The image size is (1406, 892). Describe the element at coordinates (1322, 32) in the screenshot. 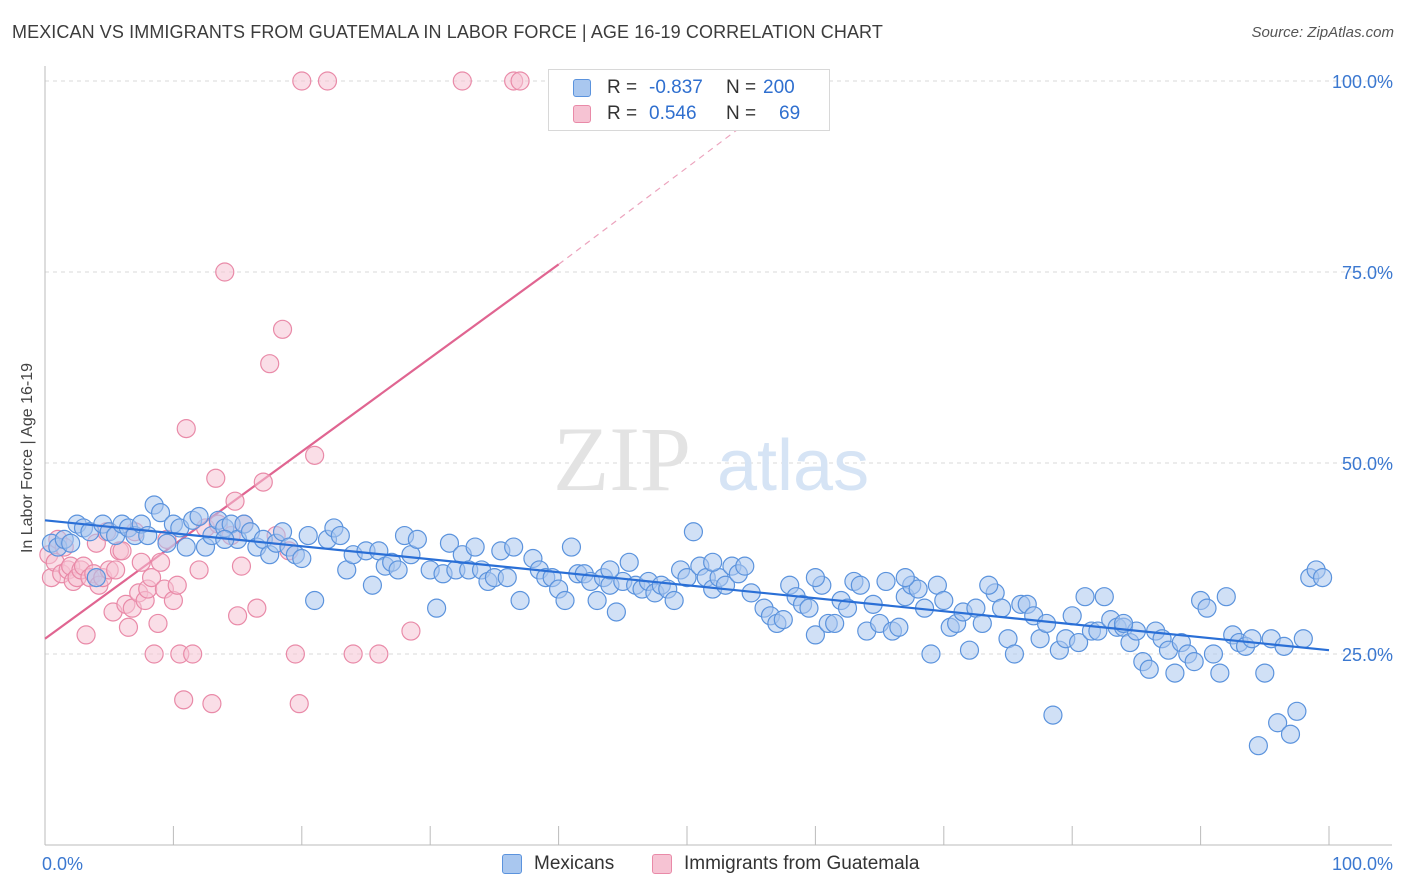

I see `source-credit: Source: ZipAtlas.com` at that location.